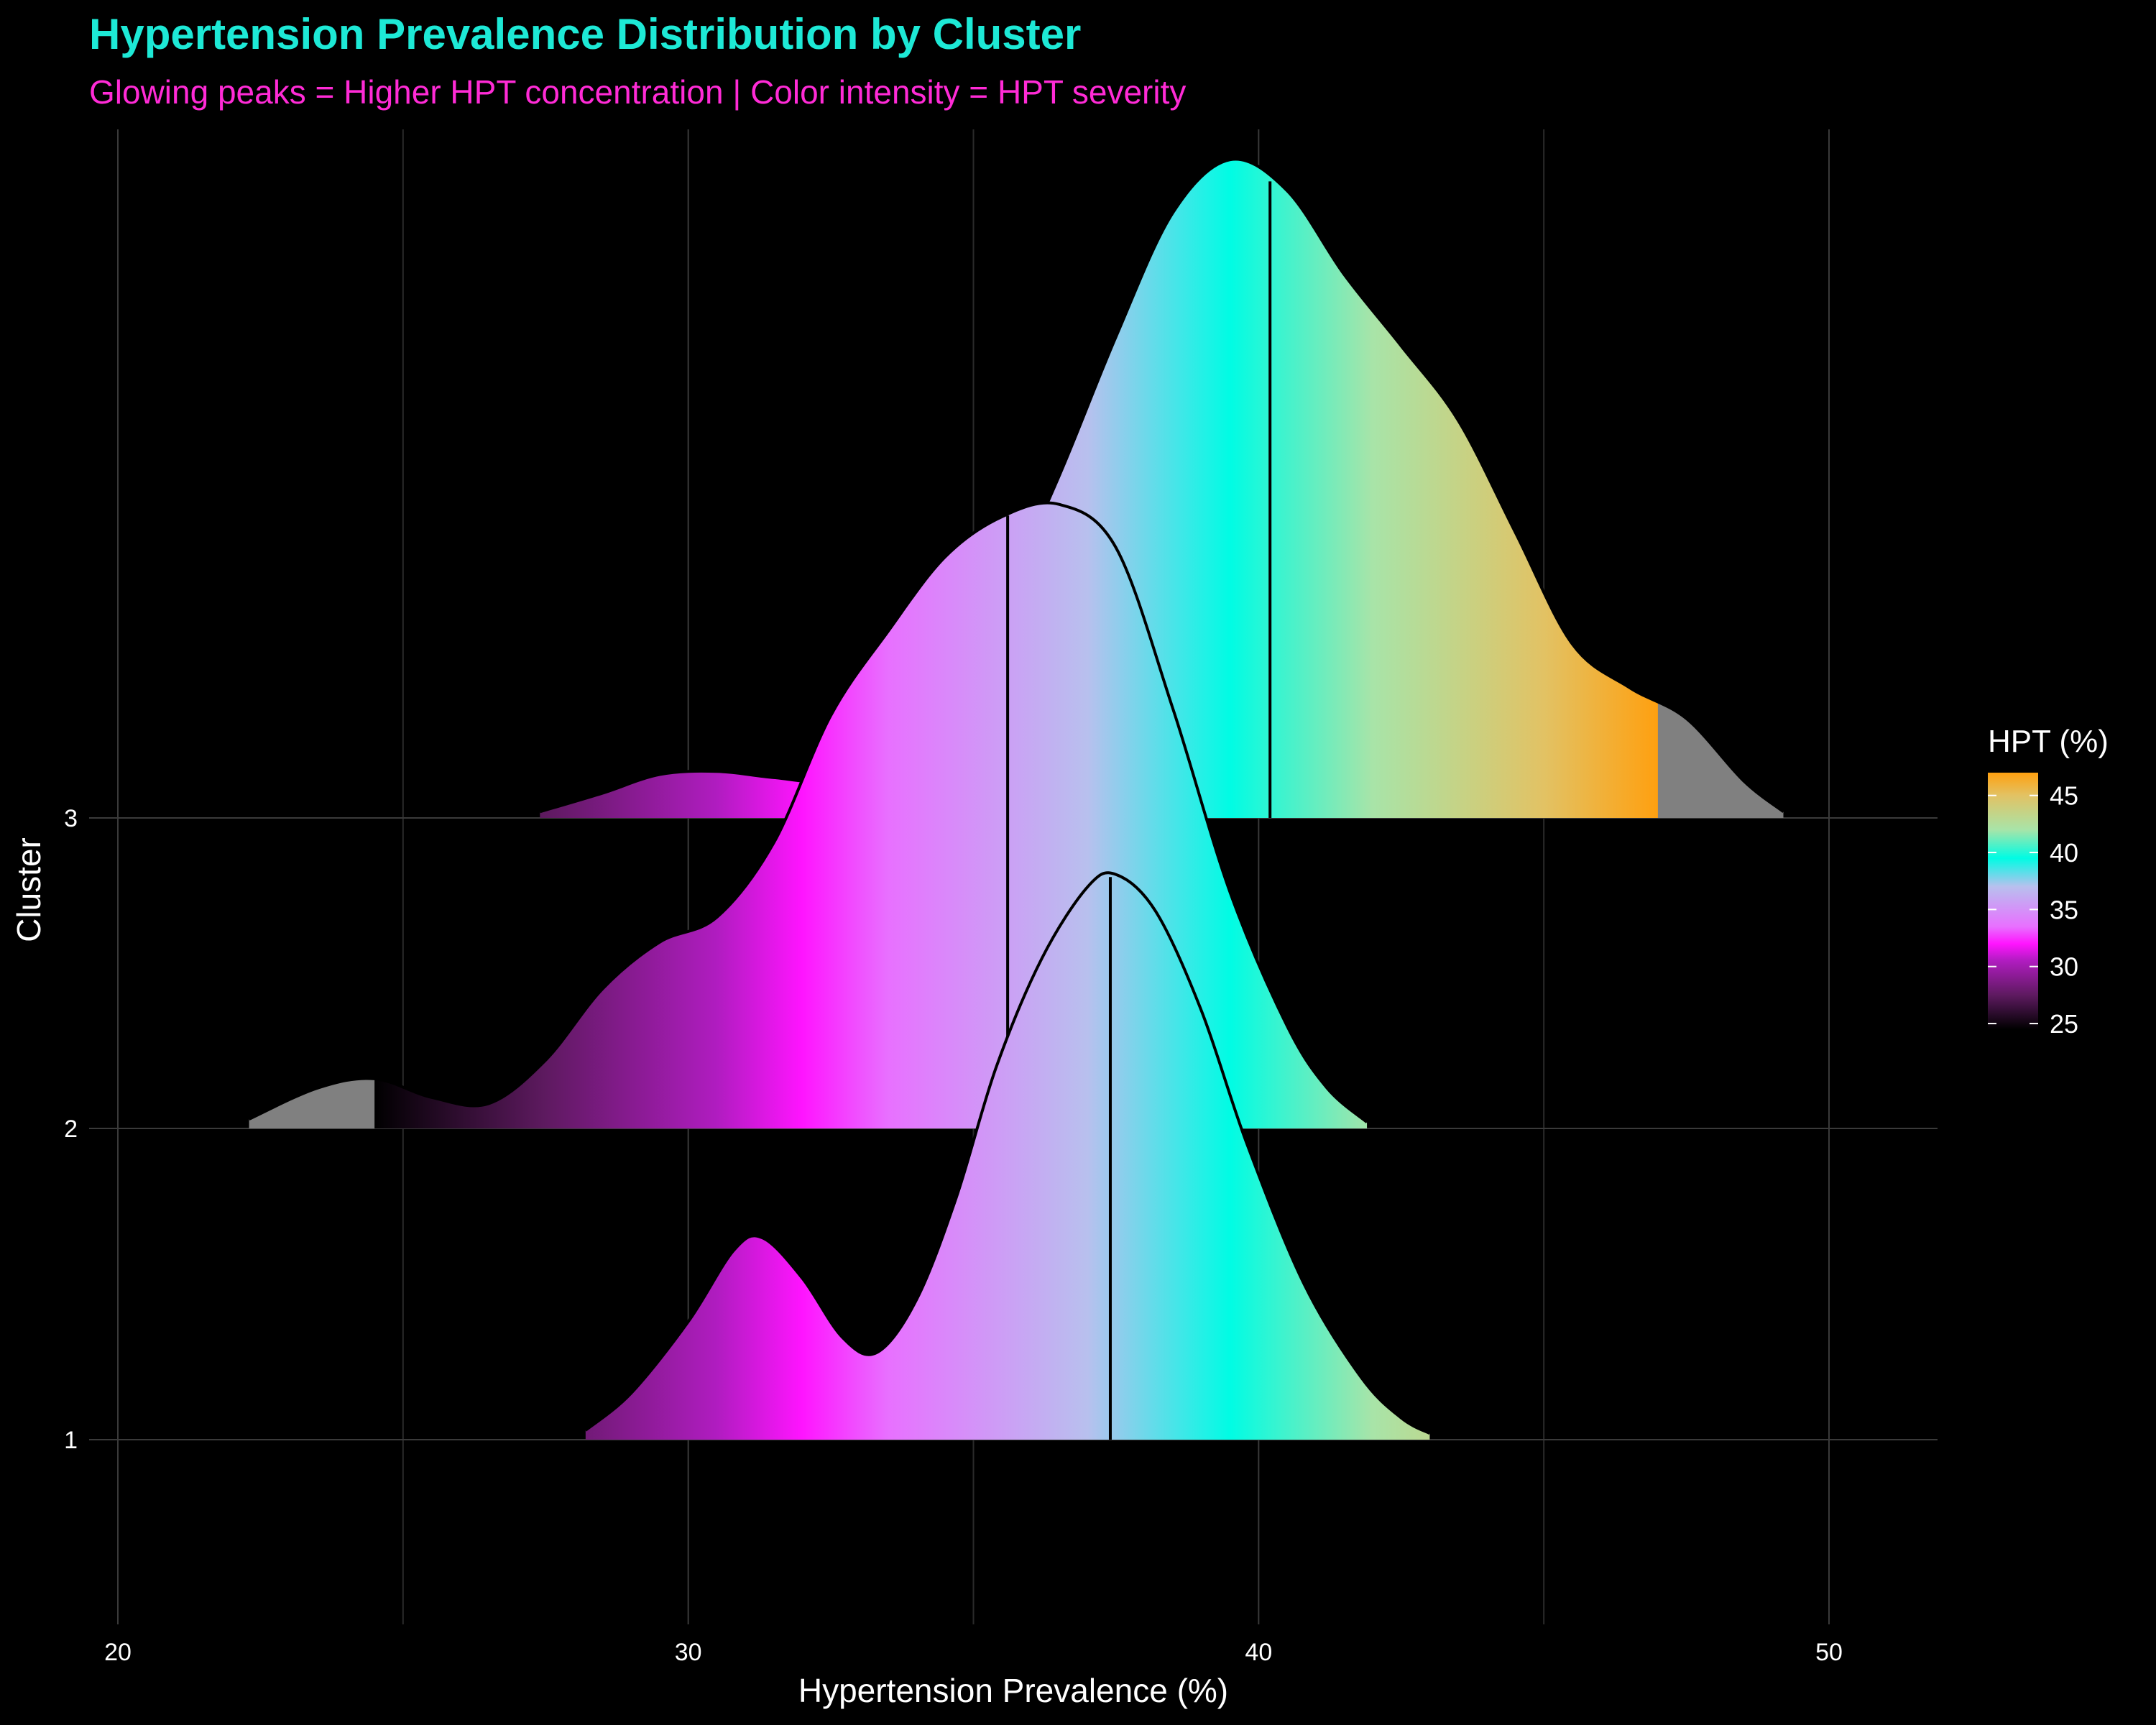 This screenshot has height=1725, width=2156. What do you see at coordinates (1007, 1153) in the screenshot?
I see `ridge-outline` at bounding box center [1007, 1153].